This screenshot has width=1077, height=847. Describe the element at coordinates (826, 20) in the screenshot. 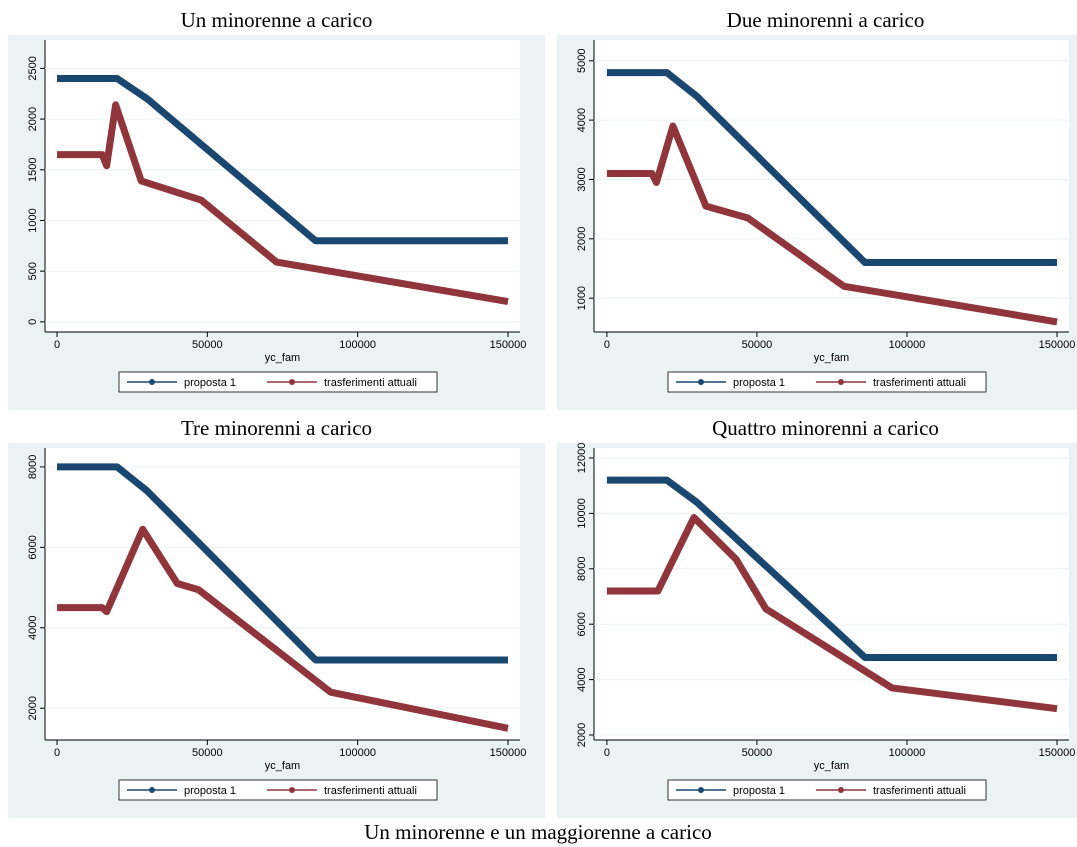

I see `panel-title: Due minorenni a carico` at that location.